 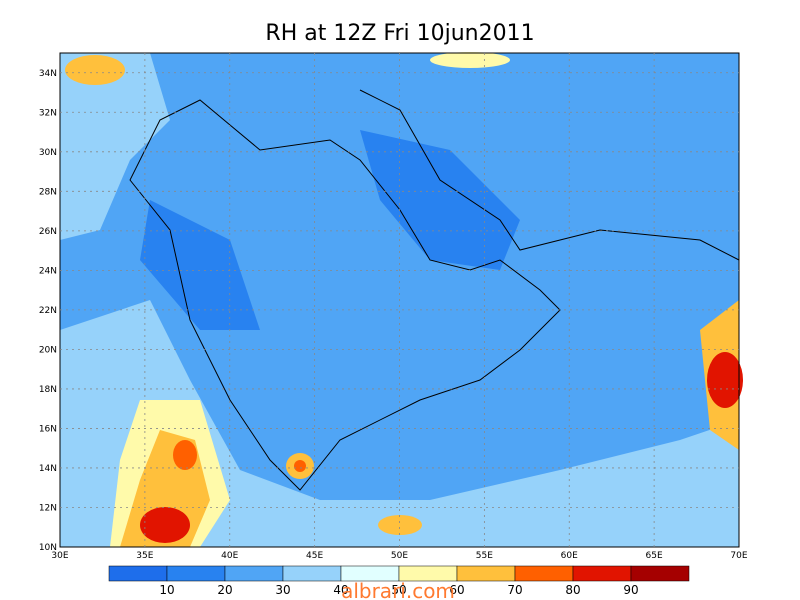 What do you see at coordinates (48, 232) in the screenshot?
I see `y-tick-label: 26N` at bounding box center [48, 232].